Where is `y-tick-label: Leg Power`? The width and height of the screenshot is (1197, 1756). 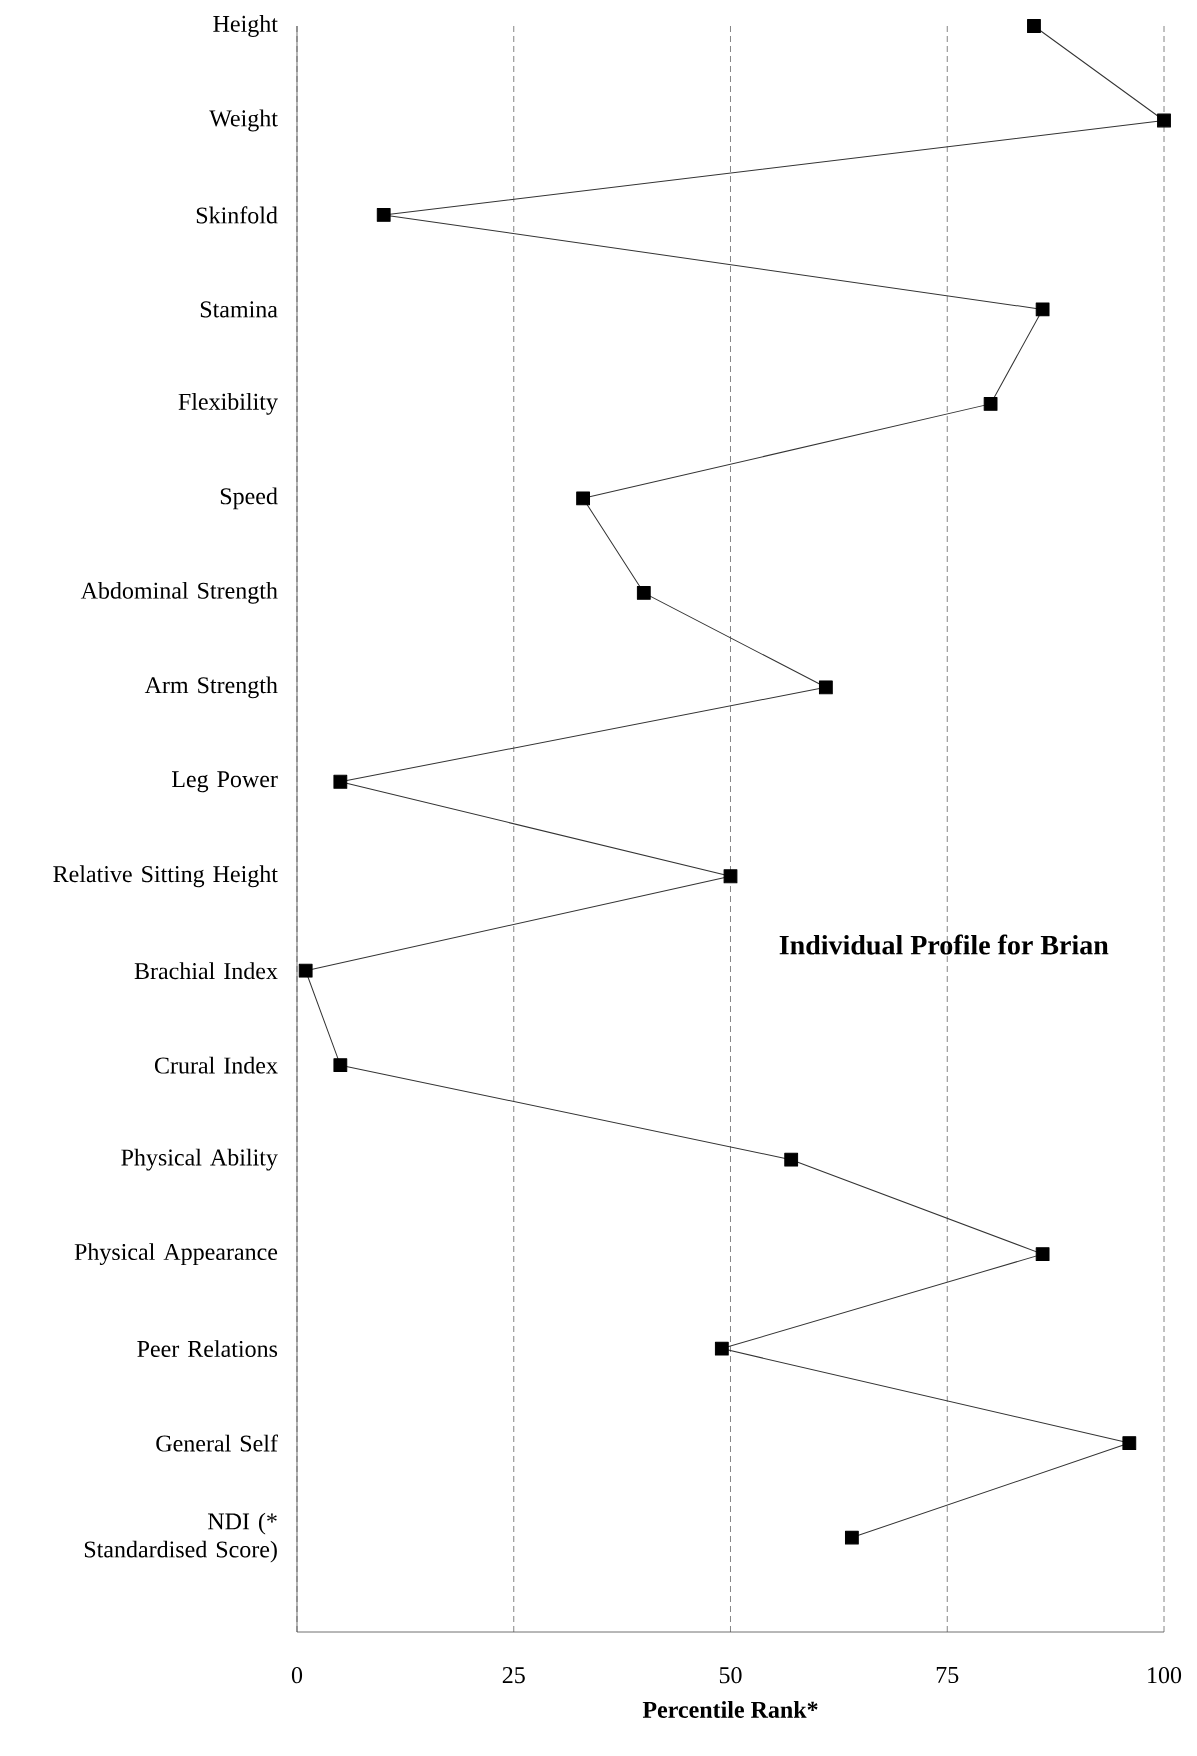
y-tick-label: Leg Power is located at coordinates (224, 782).